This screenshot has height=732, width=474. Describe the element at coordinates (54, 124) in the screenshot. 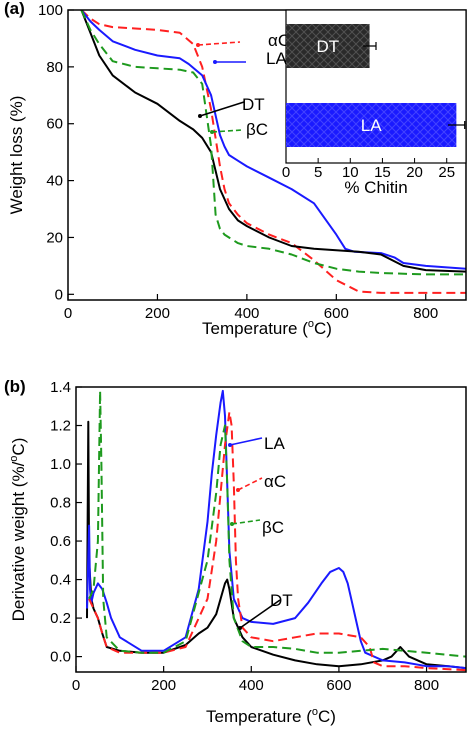

I see `a-y-tick-label: 60` at that location.